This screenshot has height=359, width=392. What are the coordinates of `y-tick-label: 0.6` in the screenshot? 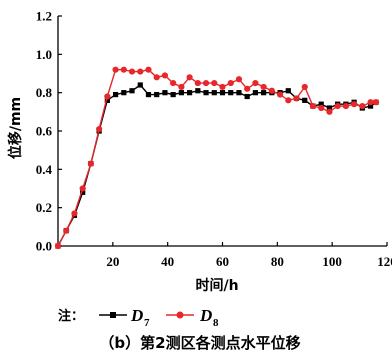 It's located at (44, 131).